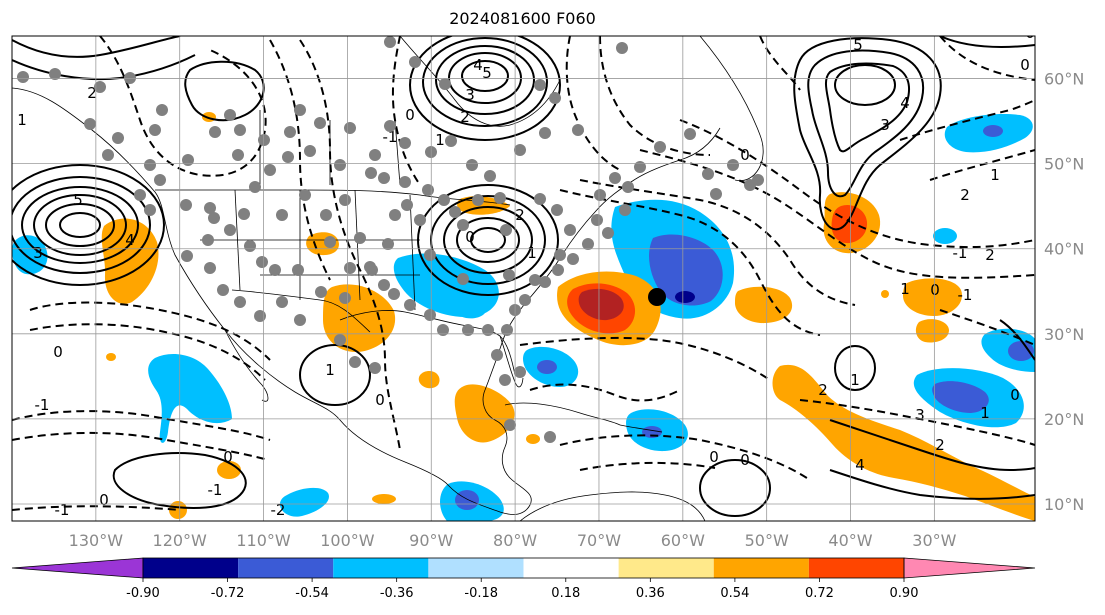 The width and height of the screenshot is (1105, 615). I want to click on lon-tick-label: 100°W, so click(347, 540).